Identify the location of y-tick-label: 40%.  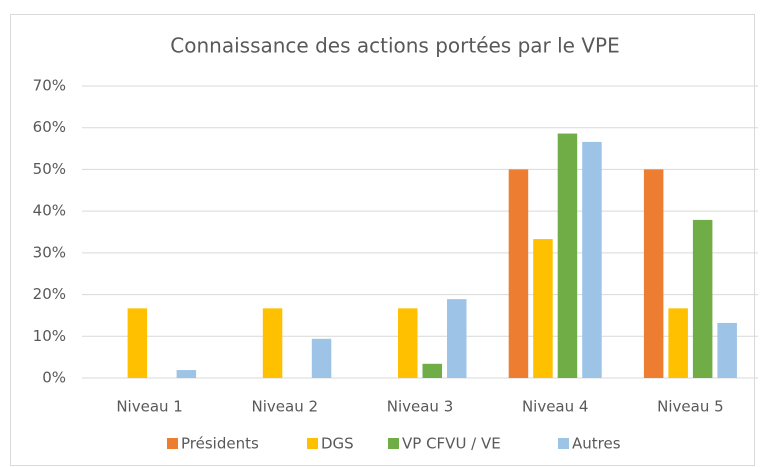
(49, 211).